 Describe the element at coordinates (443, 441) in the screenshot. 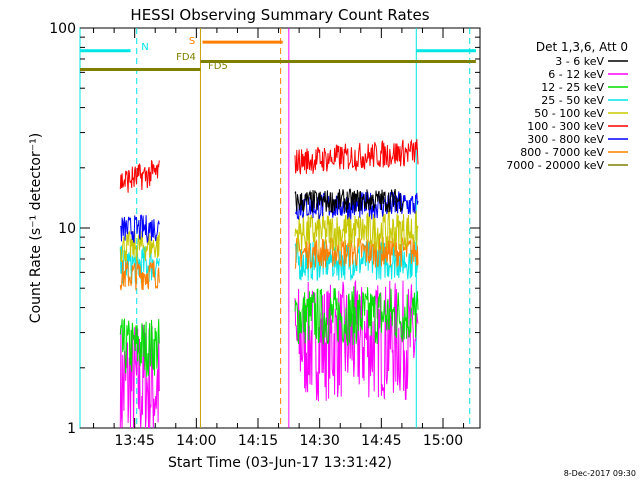

I see `x-tick-label-1500: 15:00` at that location.